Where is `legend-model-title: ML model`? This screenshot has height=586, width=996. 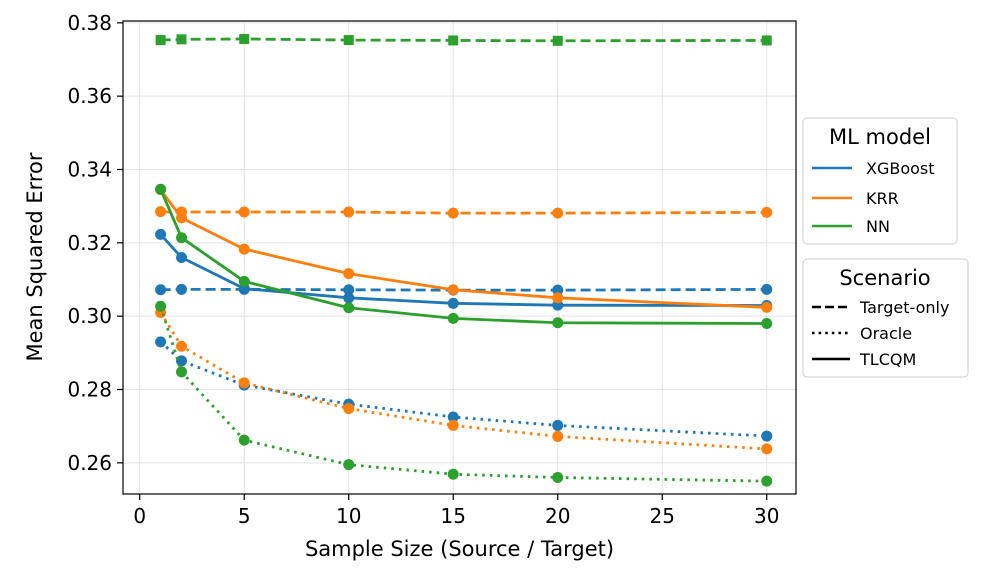
legend-model-title: ML model is located at coordinates (880, 137).